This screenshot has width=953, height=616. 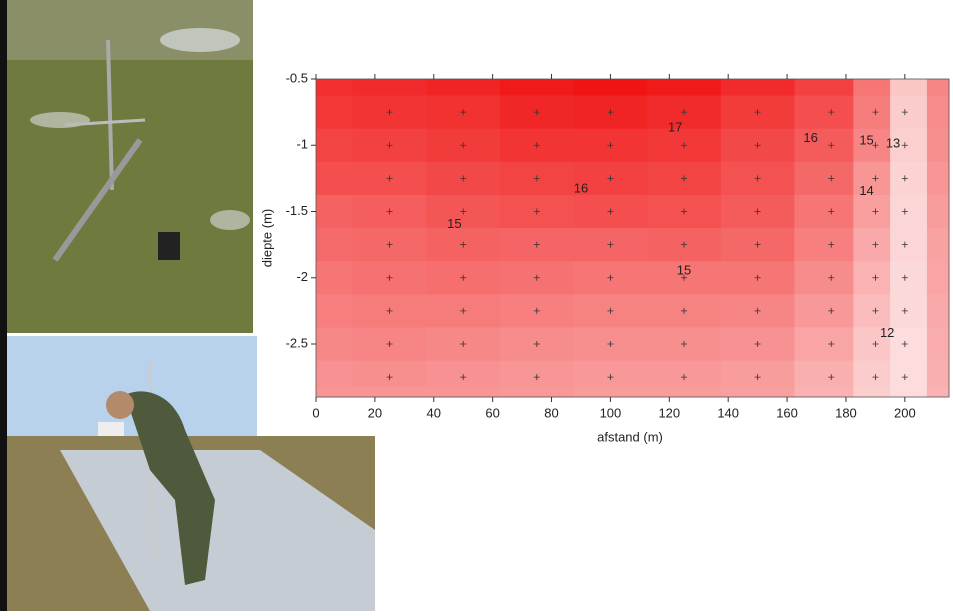 What do you see at coordinates (130, 166) in the screenshot?
I see `photo-field` at bounding box center [130, 166].